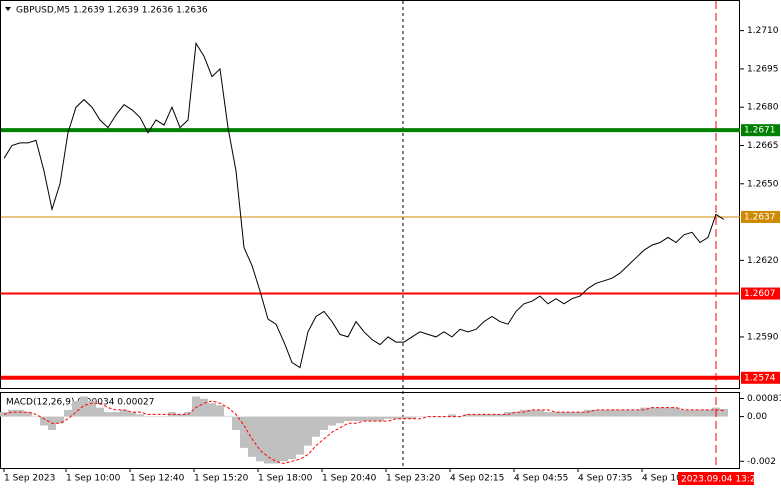 This screenshot has width=781, height=489. What do you see at coordinates (763, 31) in the screenshot?
I see `y-tick-label: 1.2710` at bounding box center [763, 31].